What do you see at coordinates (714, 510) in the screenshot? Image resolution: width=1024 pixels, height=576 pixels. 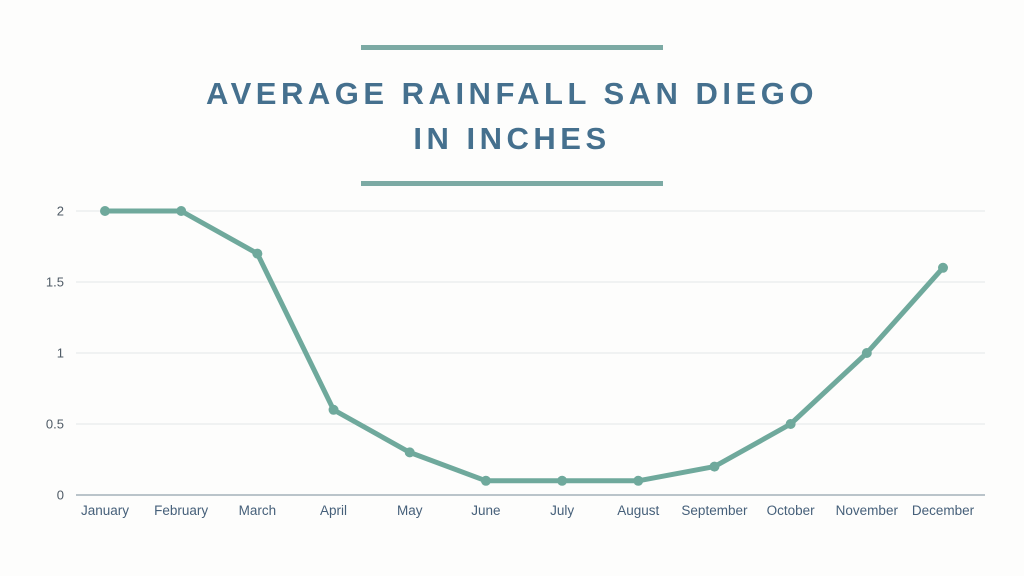 I see `x-tick-label: September` at bounding box center [714, 510].